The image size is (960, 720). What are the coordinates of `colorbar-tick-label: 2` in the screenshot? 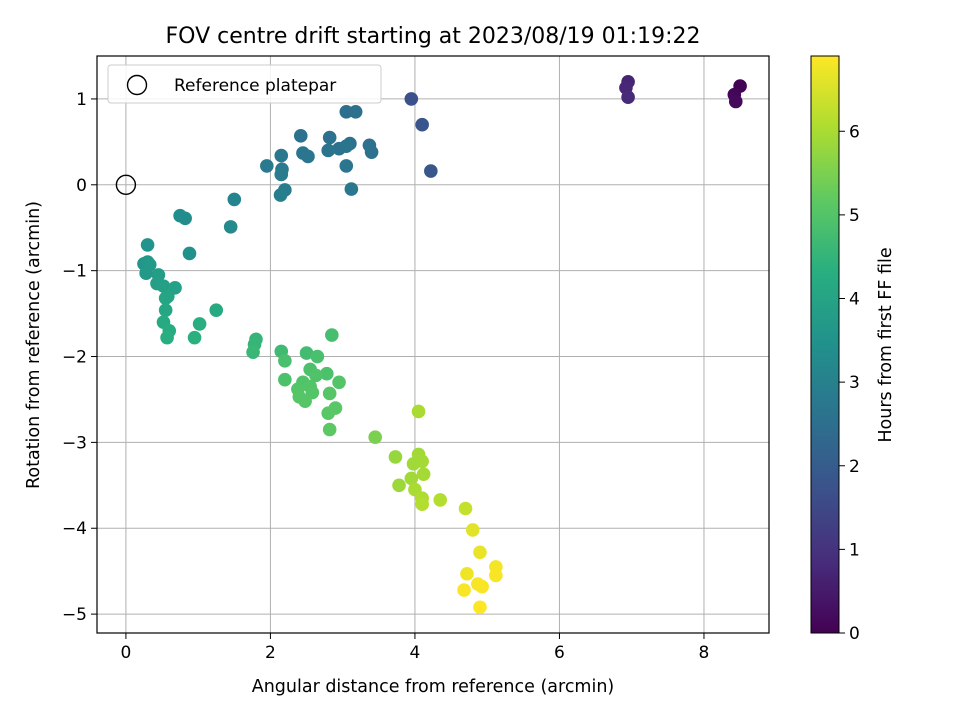 It's located at (854, 467).